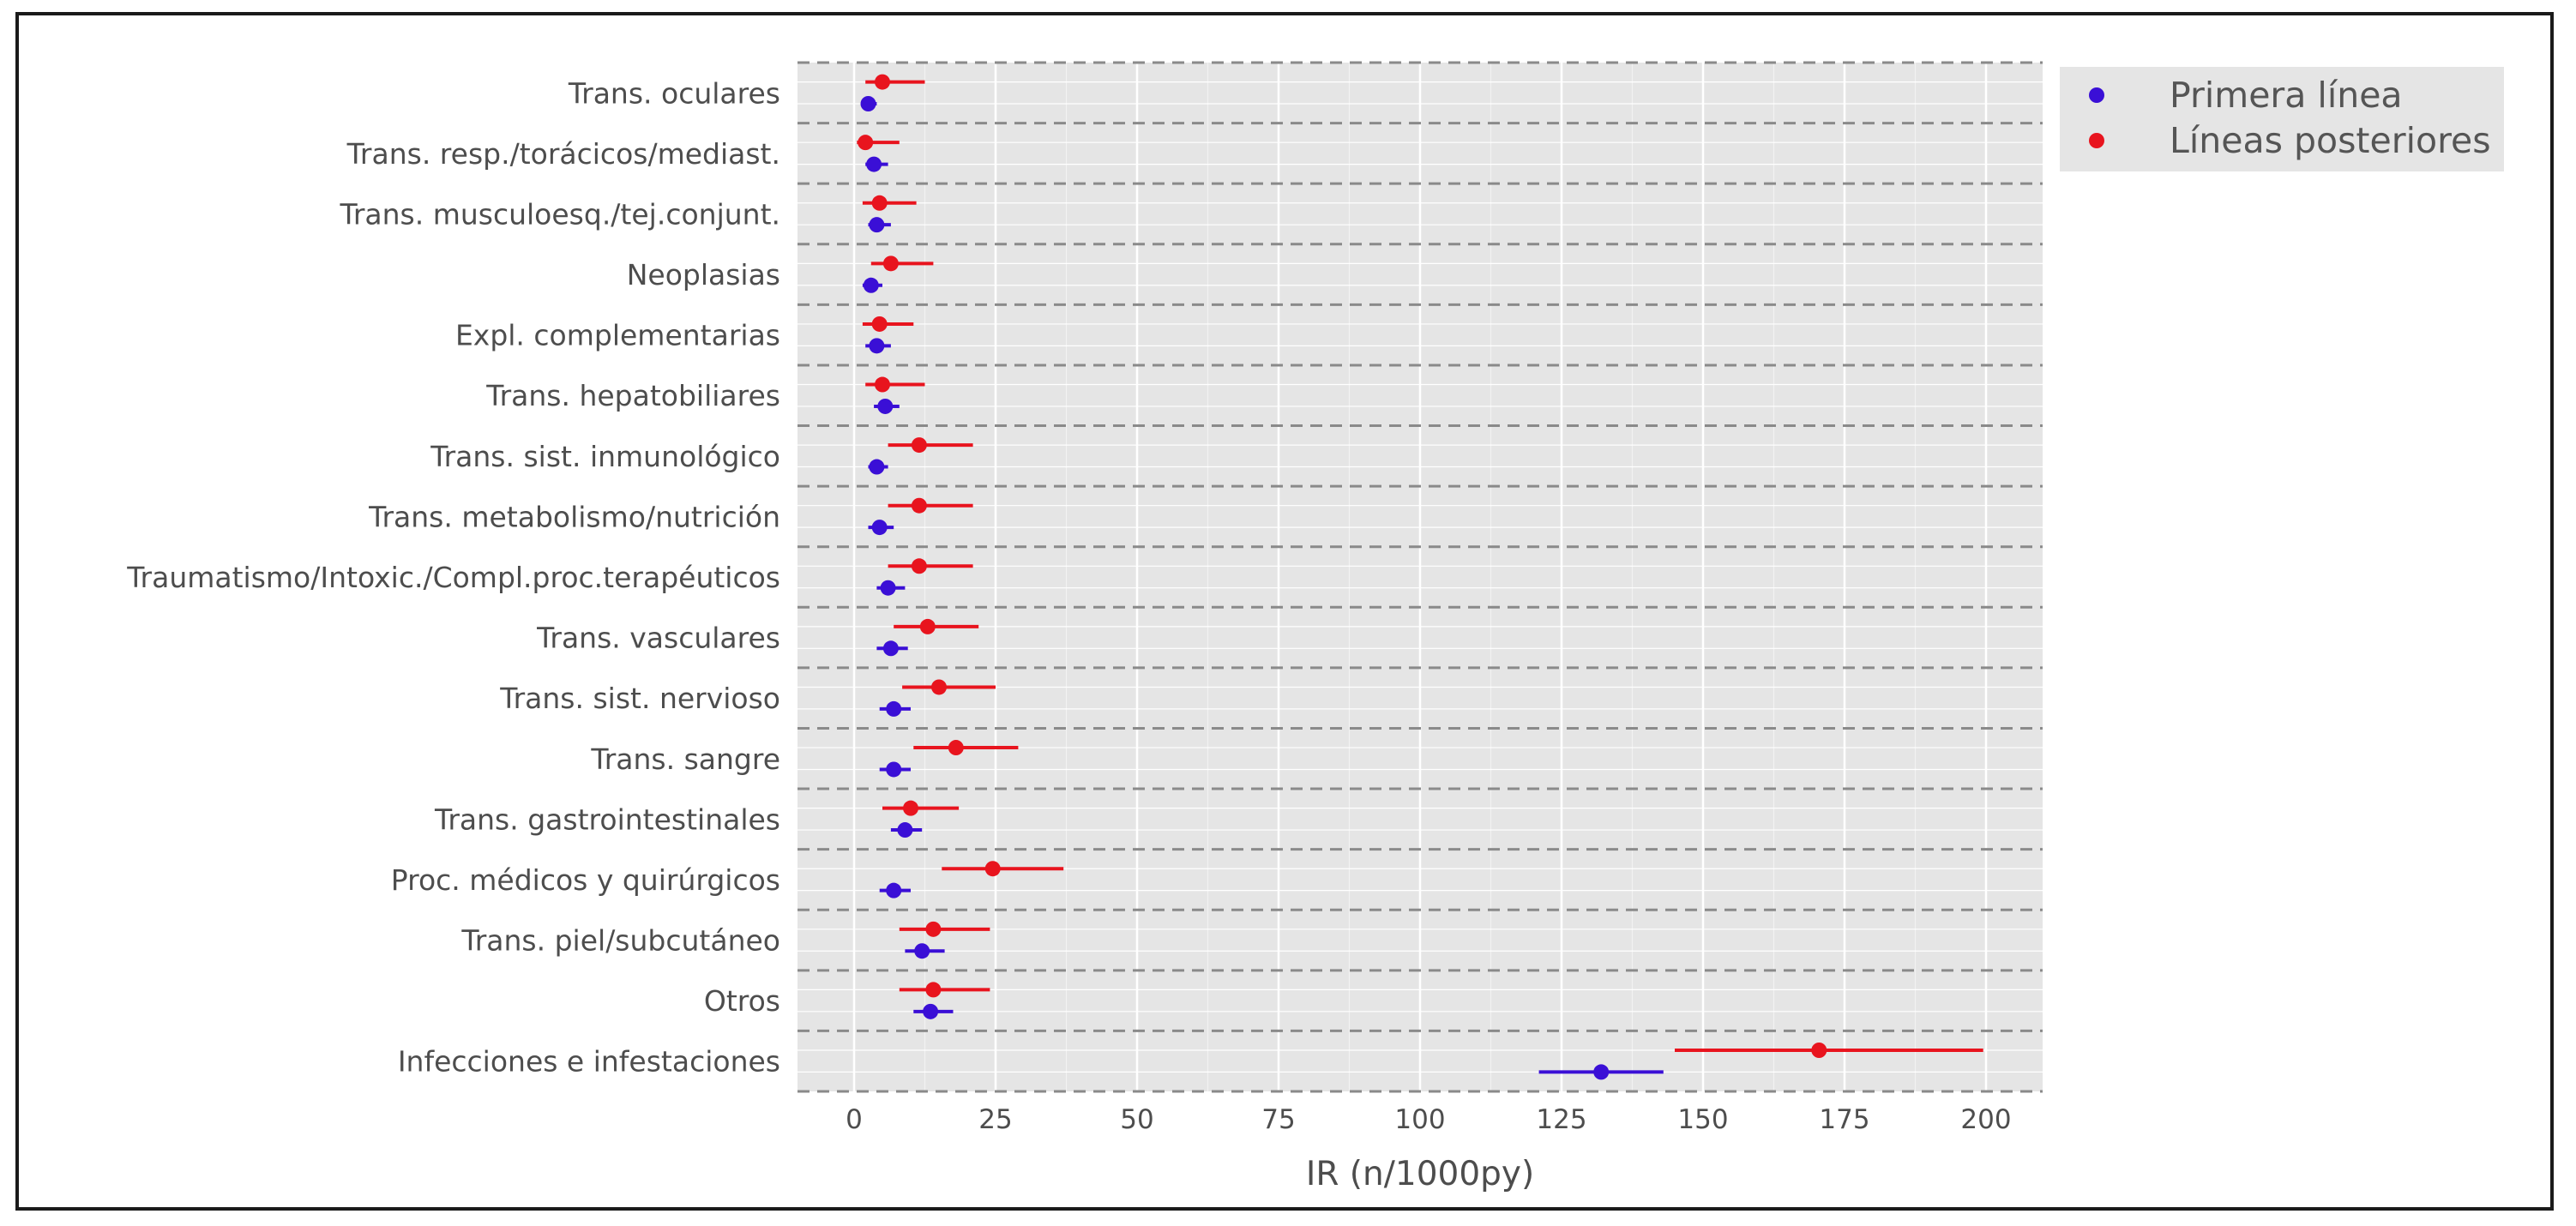  I want to click on category-label: Trans. oculares, so click(674, 93).